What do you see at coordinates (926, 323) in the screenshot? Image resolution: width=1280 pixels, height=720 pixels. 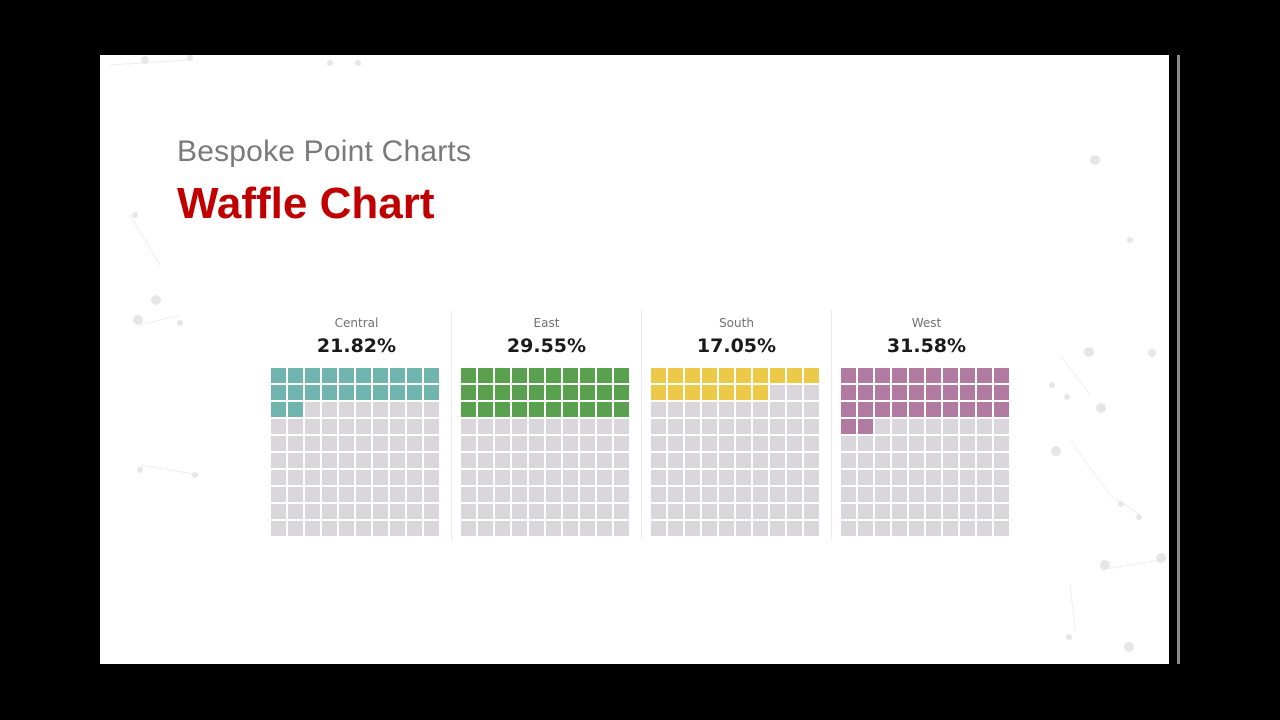 I see `region-label: West` at bounding box center [926, 323].